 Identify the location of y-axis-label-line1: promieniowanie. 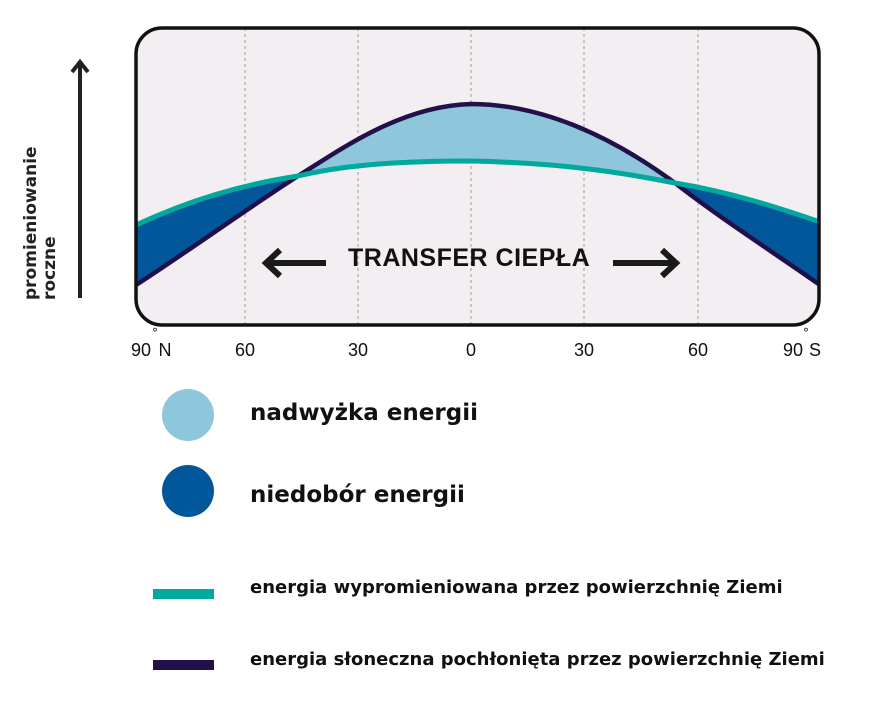
(31, 223).